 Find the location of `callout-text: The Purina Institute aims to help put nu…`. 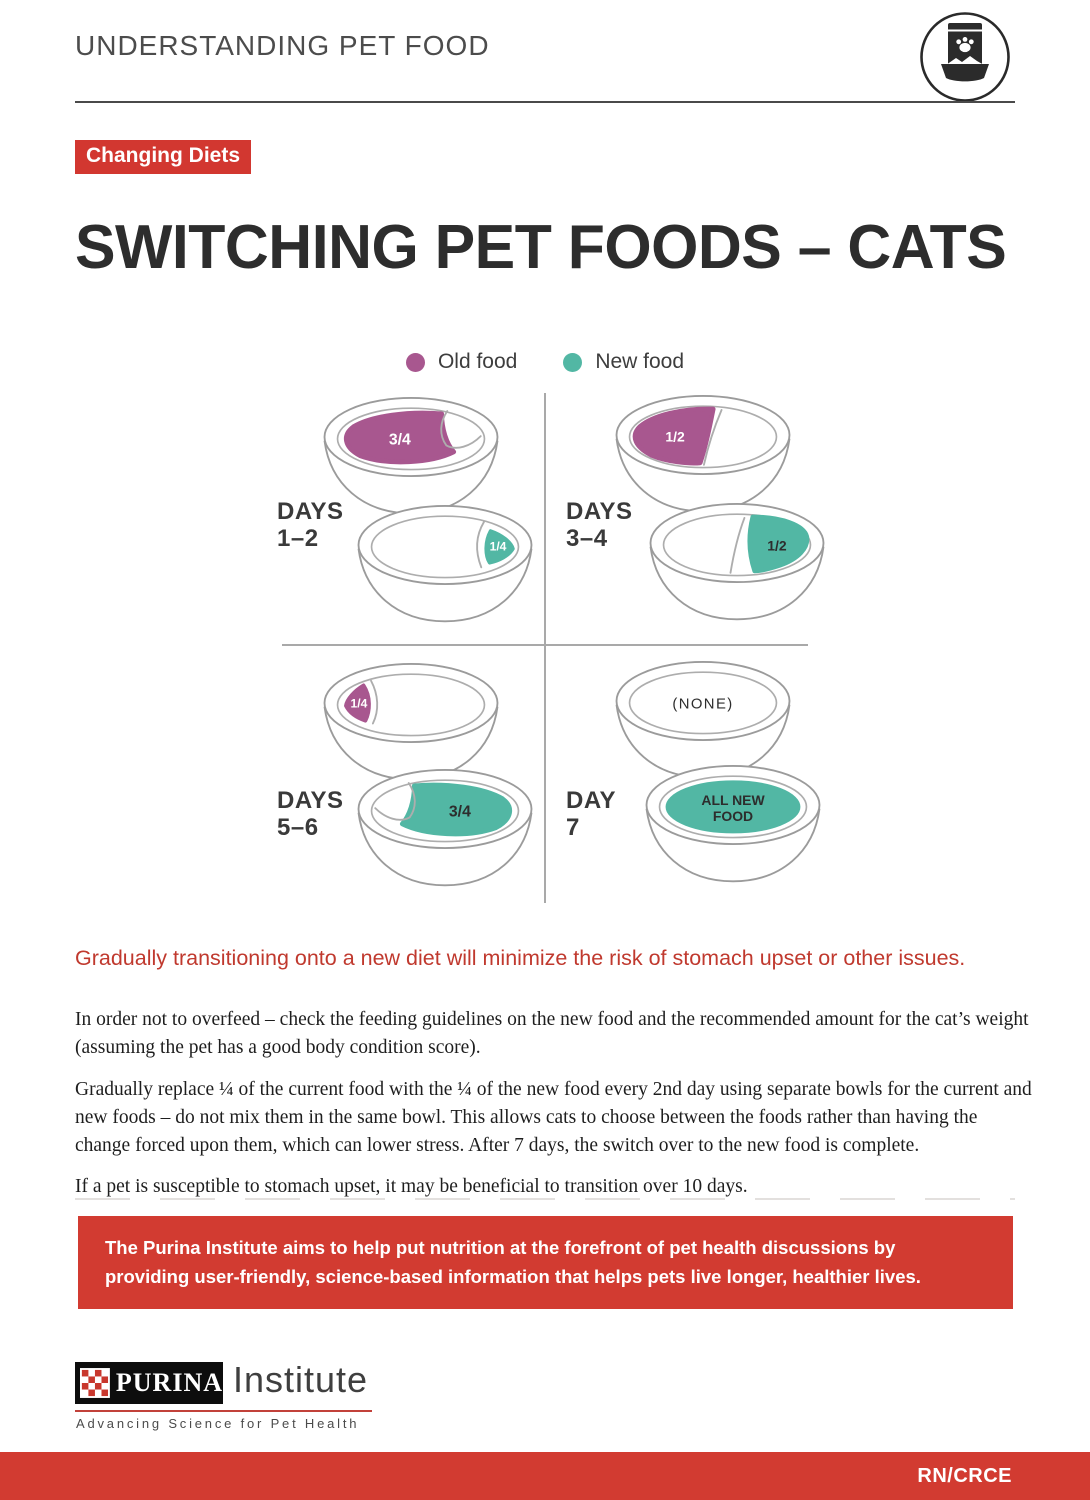

callout-text: The Purina Institute aims to help put nu… is located at coordinates (513, 1262).